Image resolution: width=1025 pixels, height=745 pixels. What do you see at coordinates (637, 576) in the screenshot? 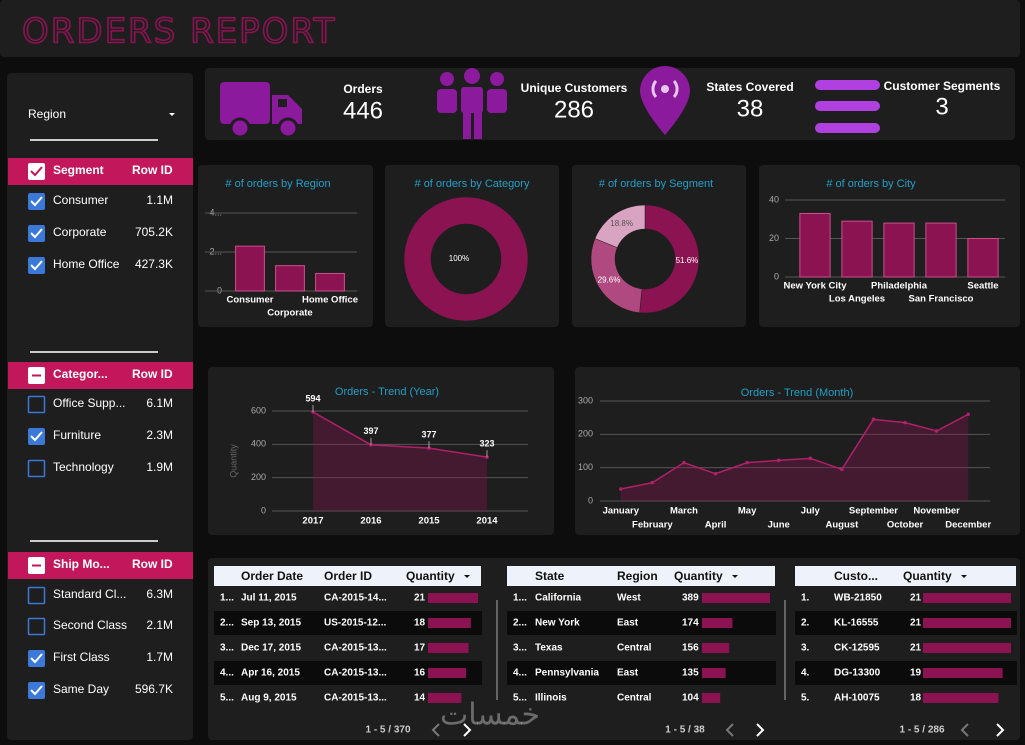
I see `column-header: Region` at bounding box center [637, 576].